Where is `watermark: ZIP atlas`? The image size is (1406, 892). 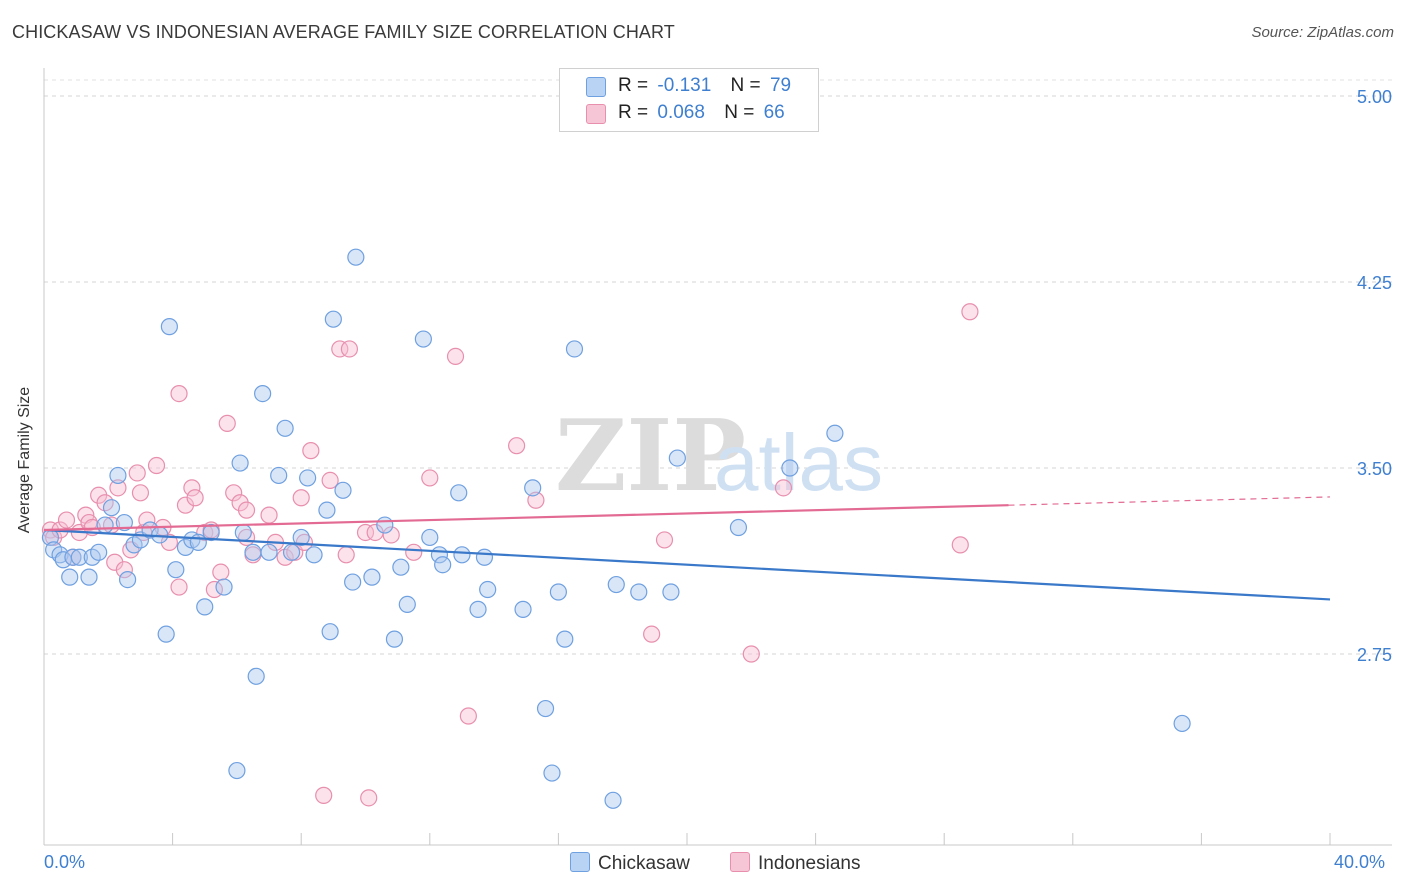
watermark: ZIP atlas is located at coordinates (719, 456).